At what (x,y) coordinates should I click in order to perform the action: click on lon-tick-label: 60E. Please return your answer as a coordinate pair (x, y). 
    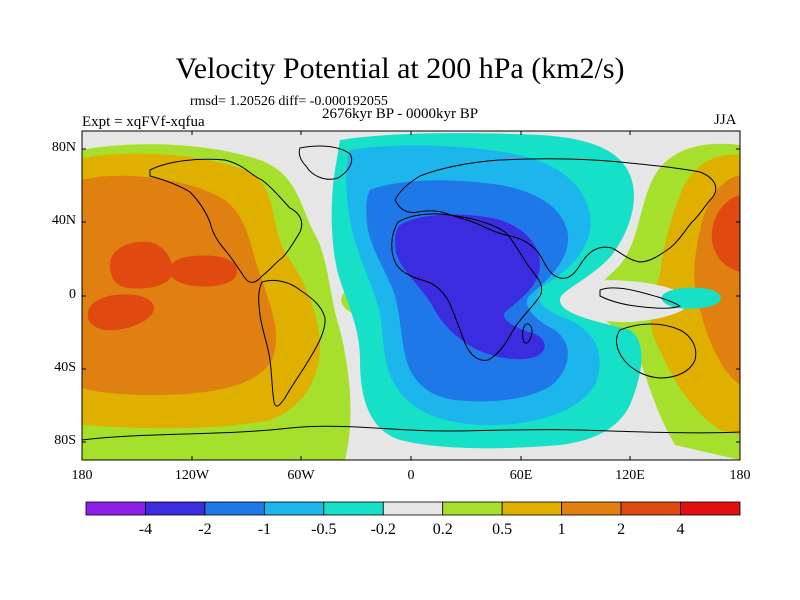
    Looking at the image, I should click on (521, 475).